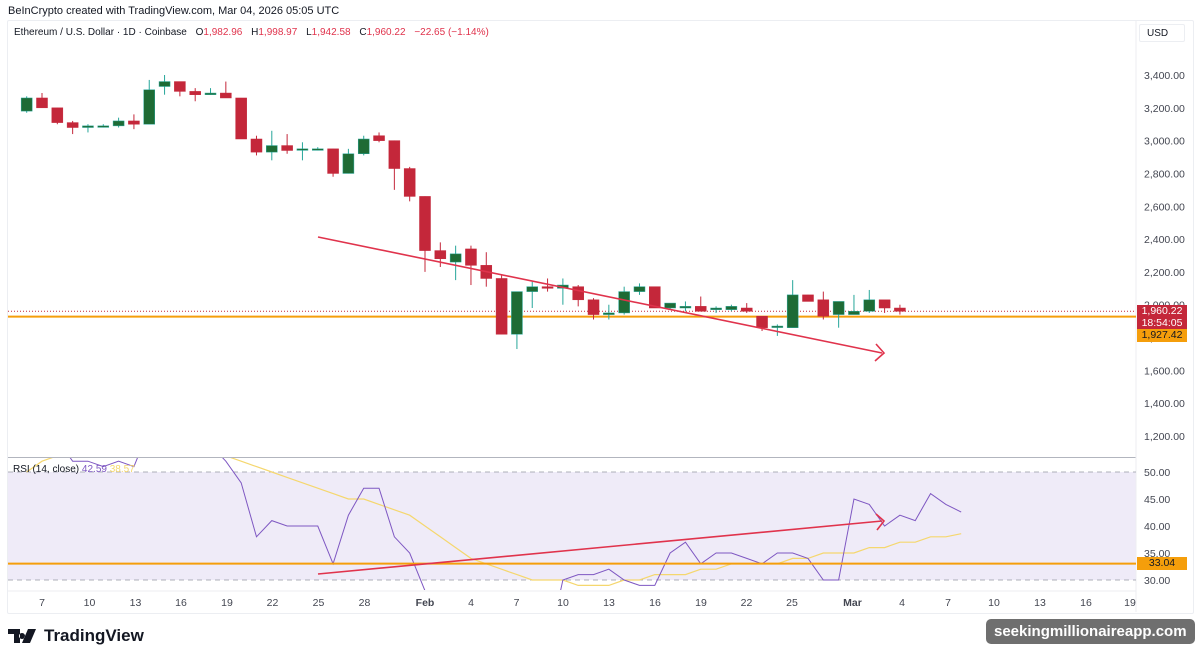 The image size is (1200, 658). Describe the element at coordinates (331, 32) in the screenshot. I see `low-value: 1,942.58` at that location.